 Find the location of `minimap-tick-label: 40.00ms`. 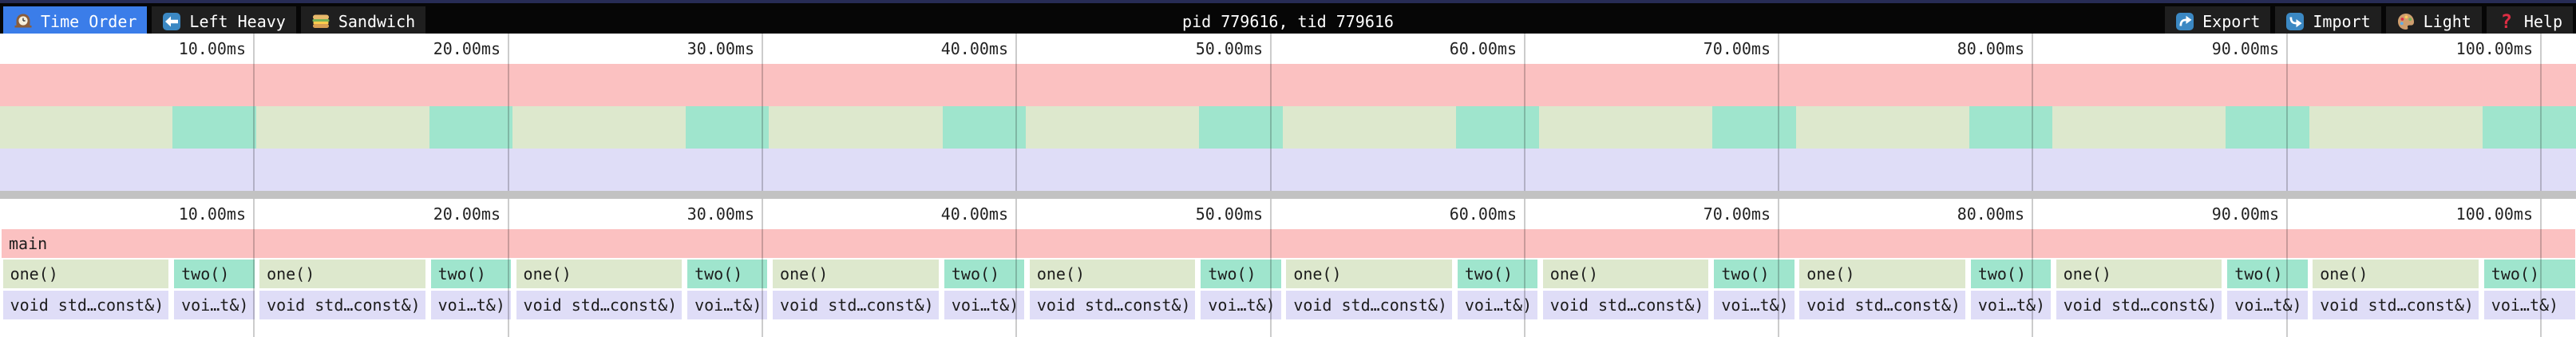

minimap-tick-label: 40.00ms is located at coordinates (974, 48).